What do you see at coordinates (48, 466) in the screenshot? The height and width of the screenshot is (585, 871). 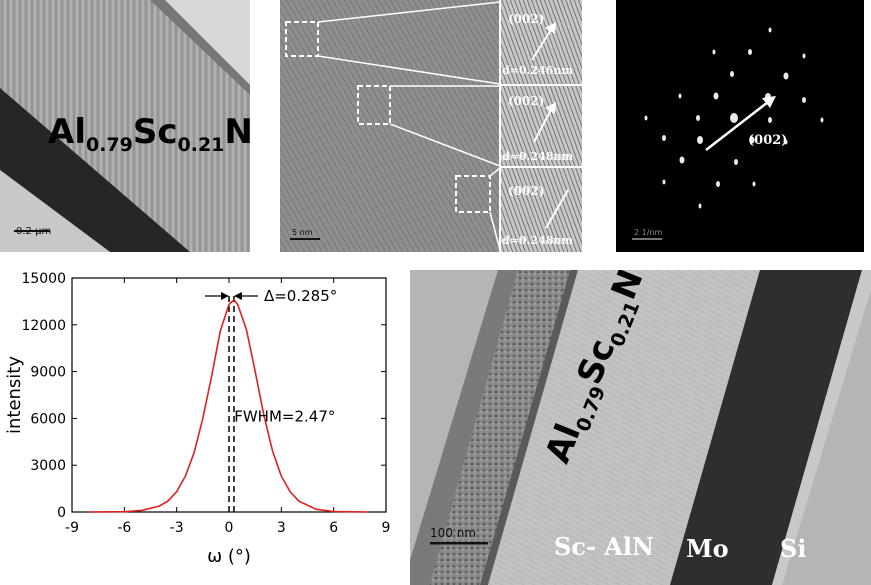 I see `y-tick-label: 3000` at bounding box center [48, 466].